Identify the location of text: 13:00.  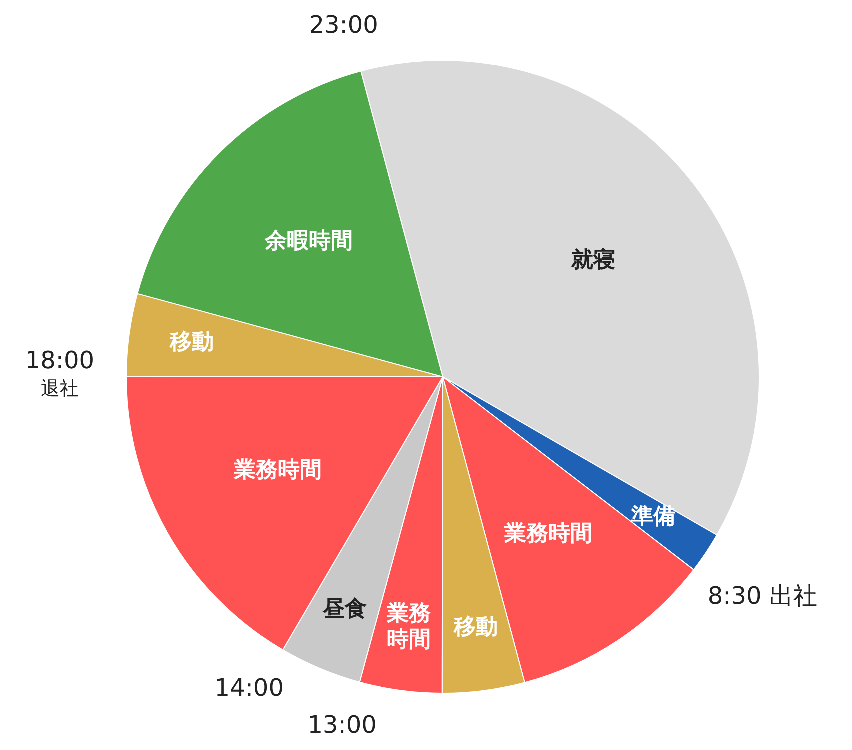
(342, 724).